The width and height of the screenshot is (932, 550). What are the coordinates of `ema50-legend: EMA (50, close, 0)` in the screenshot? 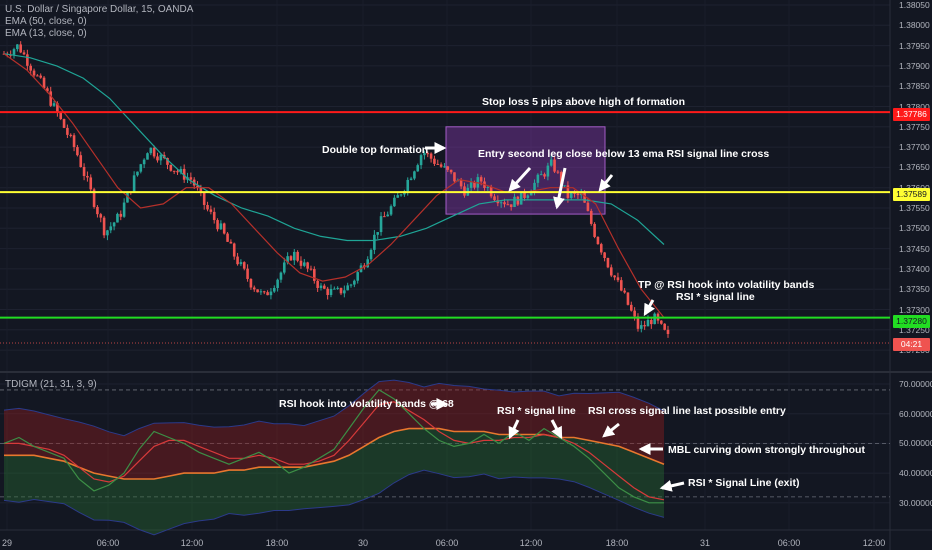 It's located at (46, 21).